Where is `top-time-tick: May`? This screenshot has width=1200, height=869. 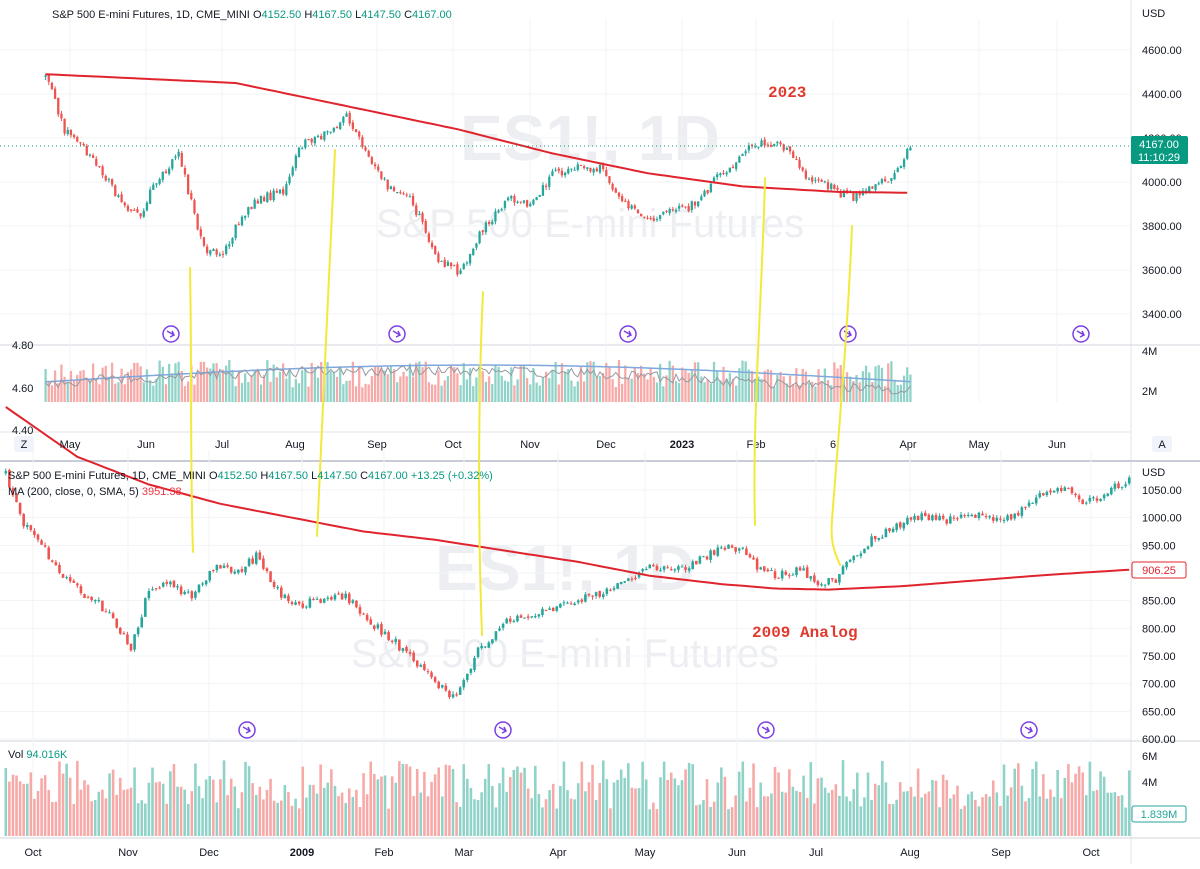
top-time-tick: May is located at coordinates (979, 445).